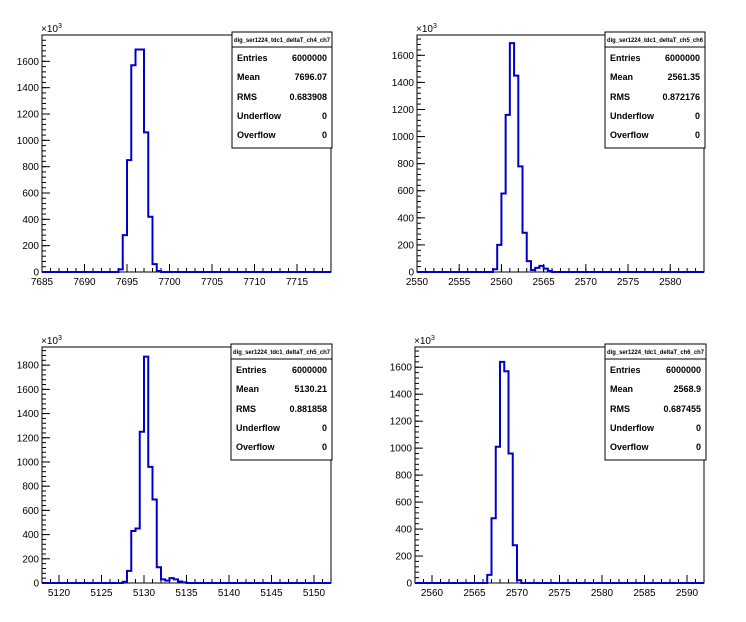  I want to click on x-tick-label: 2590, so click(687, 593).